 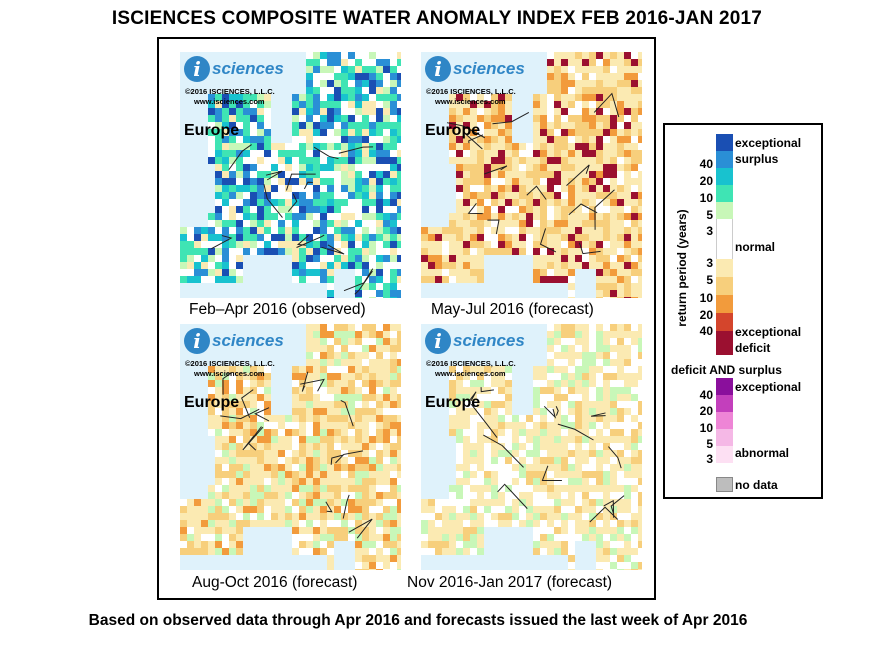 What do you see at coordinates (308, 185) in the screenshot?
I see `country-border` at bounding box center [308, 185].